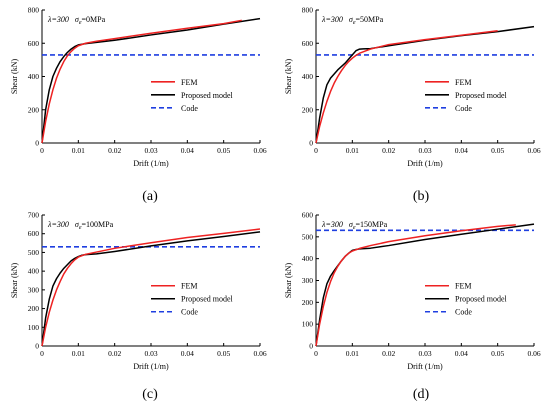 This screenshot has width=550, height=406. I want to click on annotation: λ=300 σe=100MPa, so click(80, 225).